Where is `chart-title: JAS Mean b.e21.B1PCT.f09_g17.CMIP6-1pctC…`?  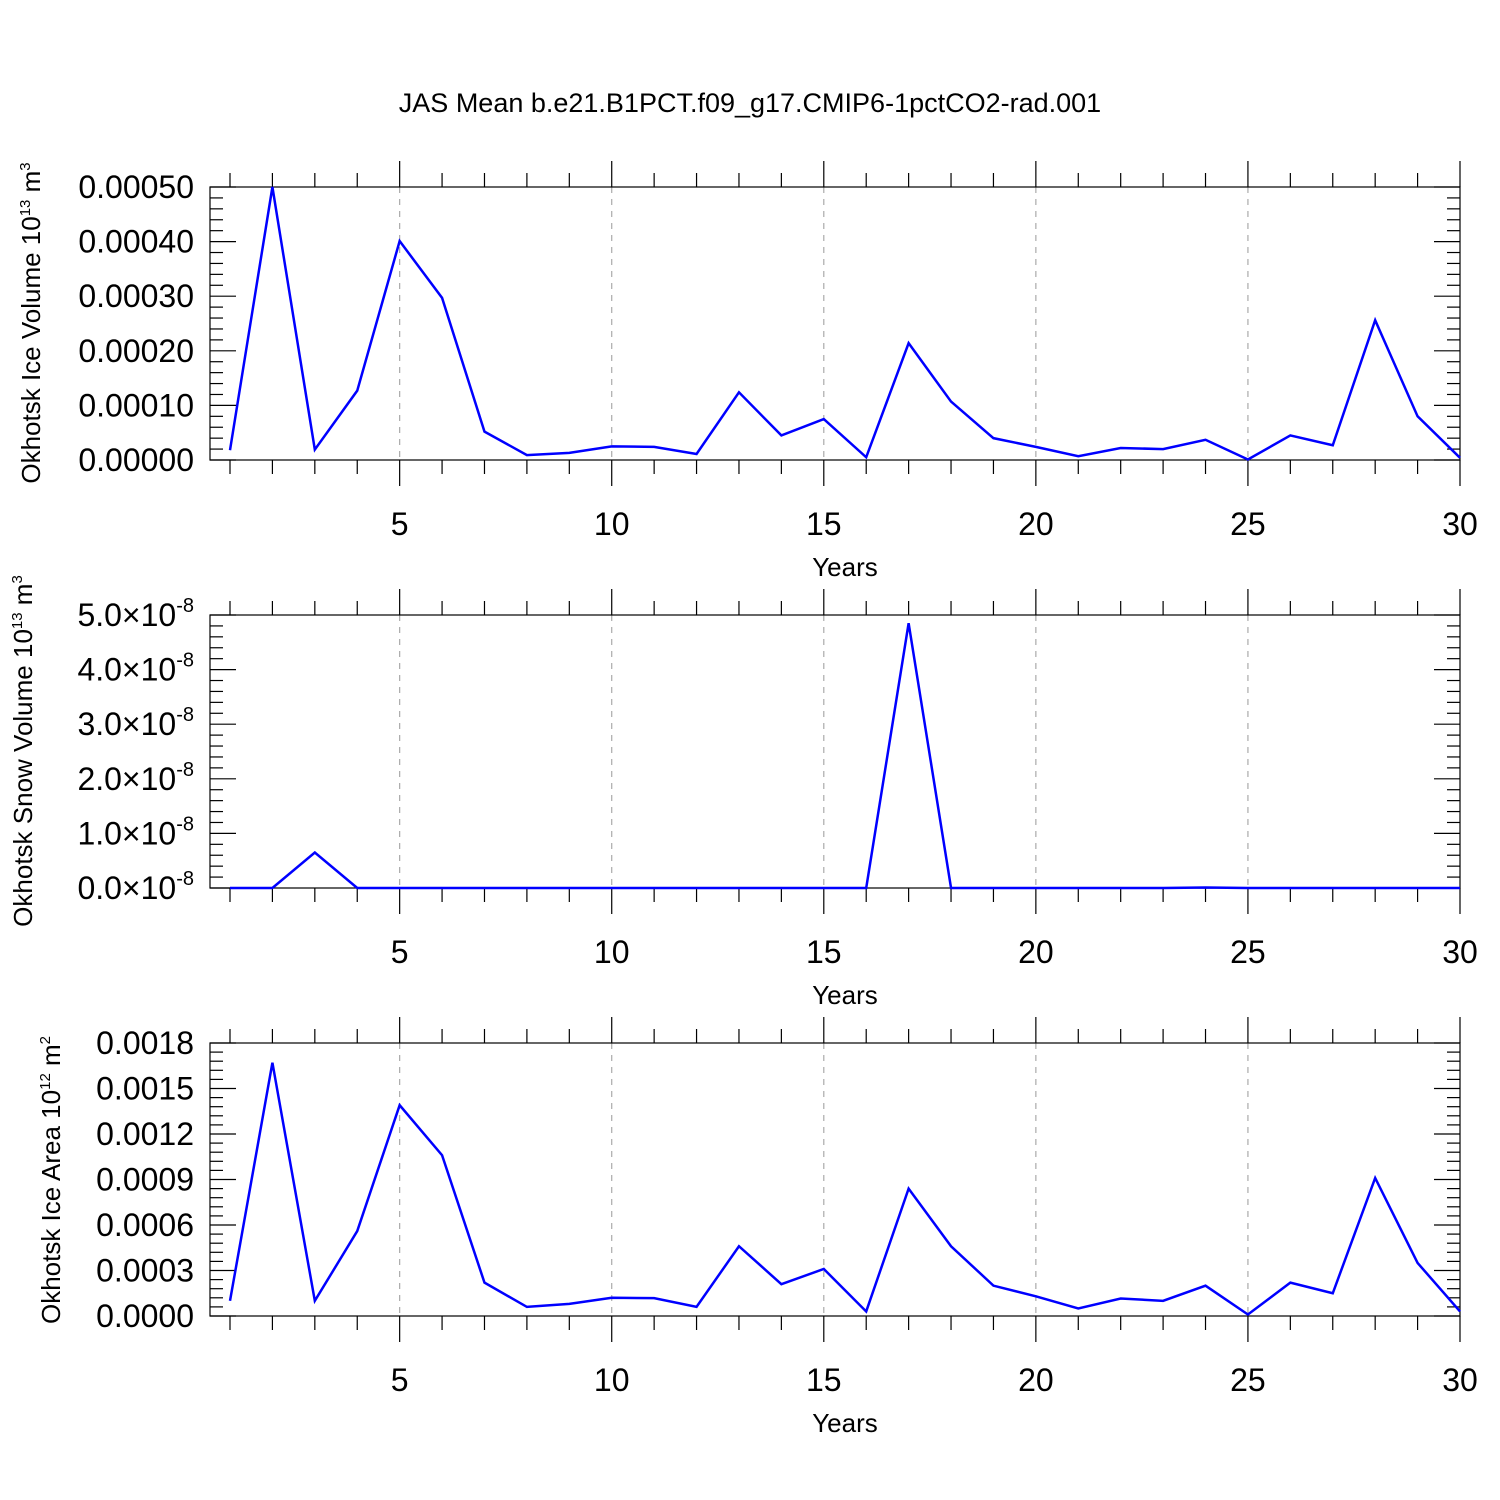 chart-title: JAS Mean b.e21.B1PCT.f09_g17.CMIP6-1pctC… is located at coordinates (750, 103).